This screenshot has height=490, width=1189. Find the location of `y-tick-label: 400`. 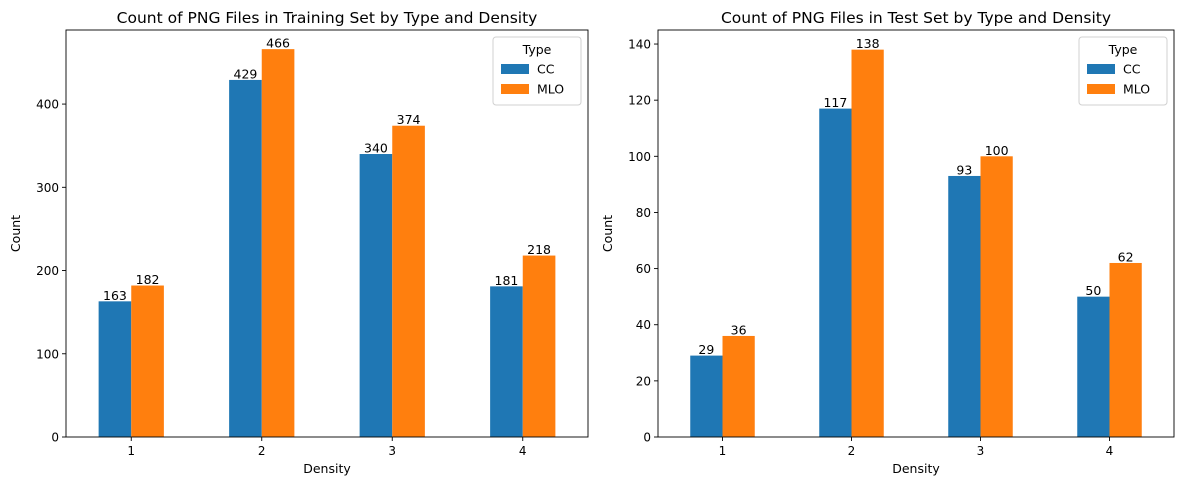

y-tick-label: 400 is located at coordinates (47, 105).